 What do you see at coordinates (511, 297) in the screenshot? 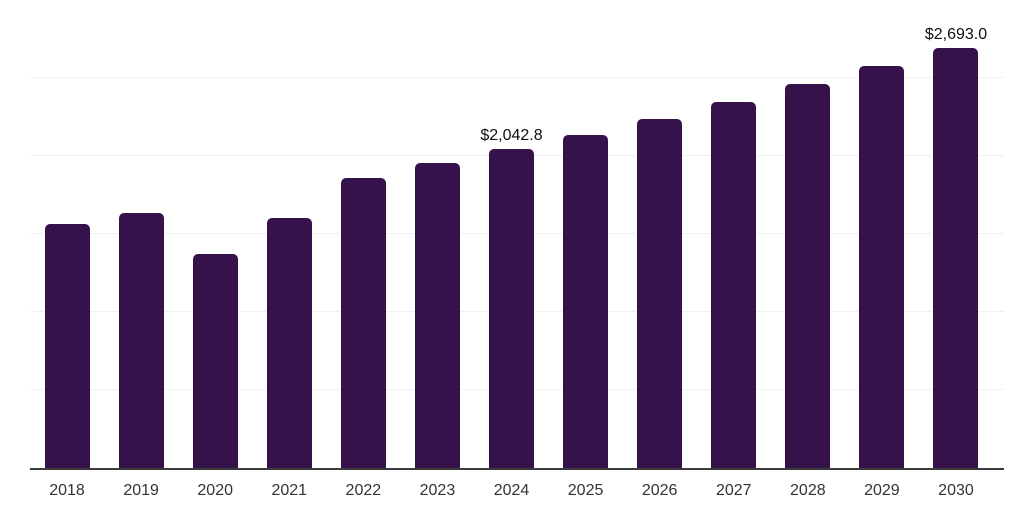
I see `bar-2024: $2,042.8` at bounding box center [511, 297].